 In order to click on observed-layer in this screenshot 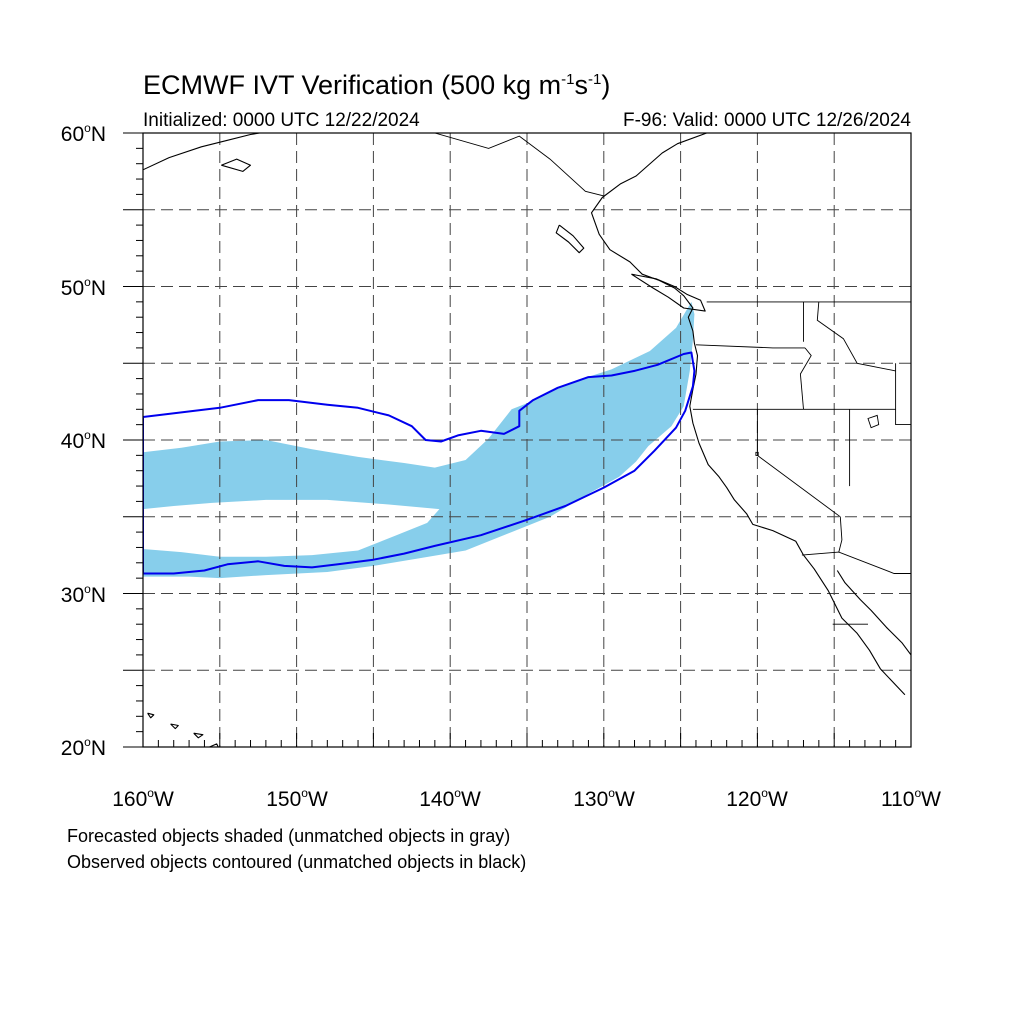, I will do `click(419, 463)`.